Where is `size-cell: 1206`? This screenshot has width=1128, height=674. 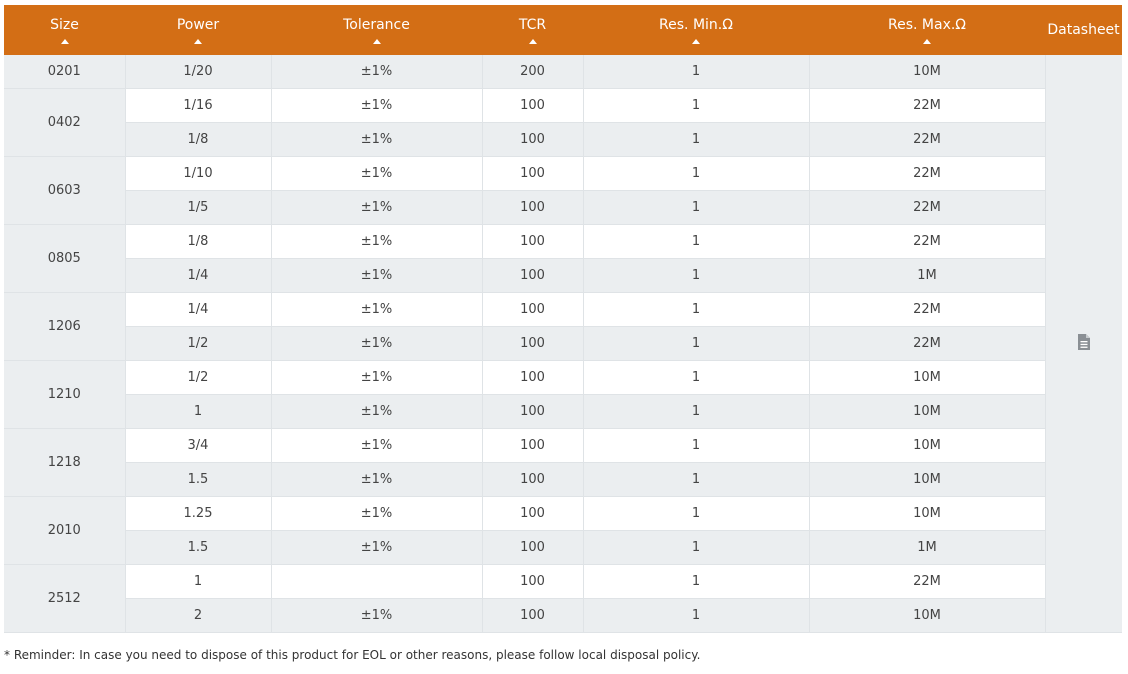 size-cell: 1206 is located at coordinates (65, 326).